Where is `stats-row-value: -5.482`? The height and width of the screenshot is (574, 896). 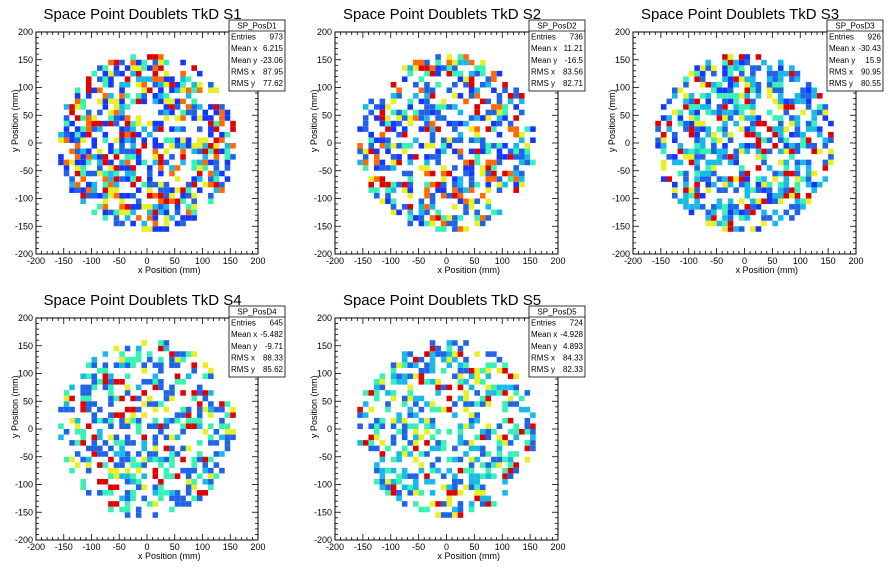
stats-row-value: -5.482 is located at coordinates (271, 334).